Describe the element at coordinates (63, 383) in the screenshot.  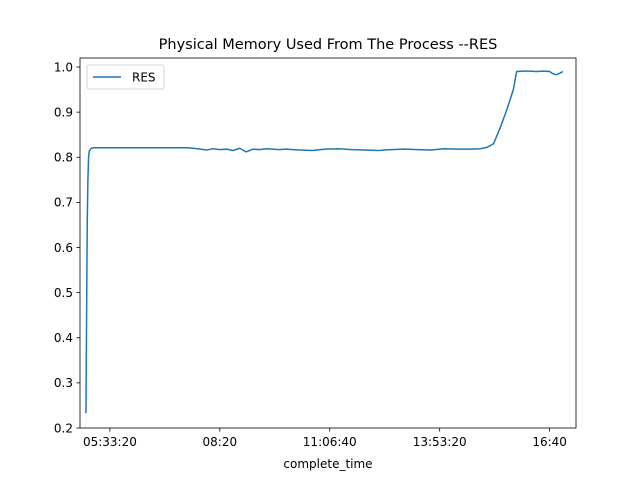
I see `y-tick-label: 0.3` at that location.